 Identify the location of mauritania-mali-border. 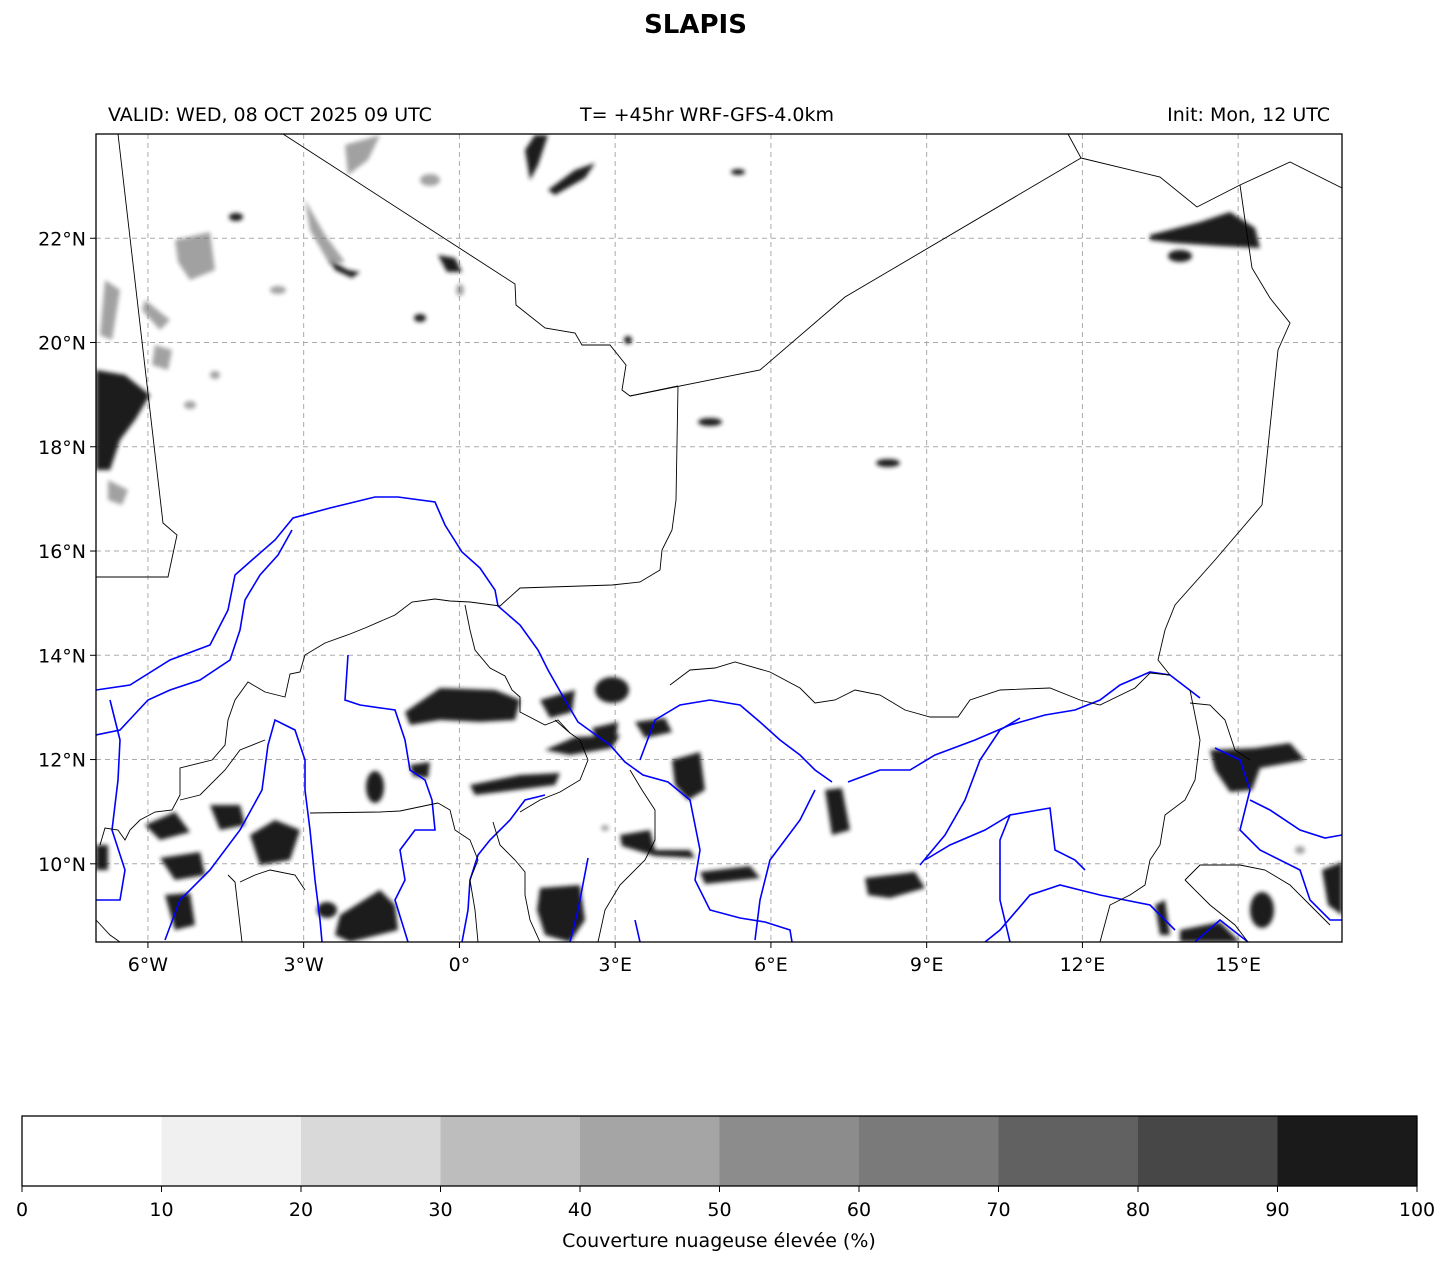
(137, 356).